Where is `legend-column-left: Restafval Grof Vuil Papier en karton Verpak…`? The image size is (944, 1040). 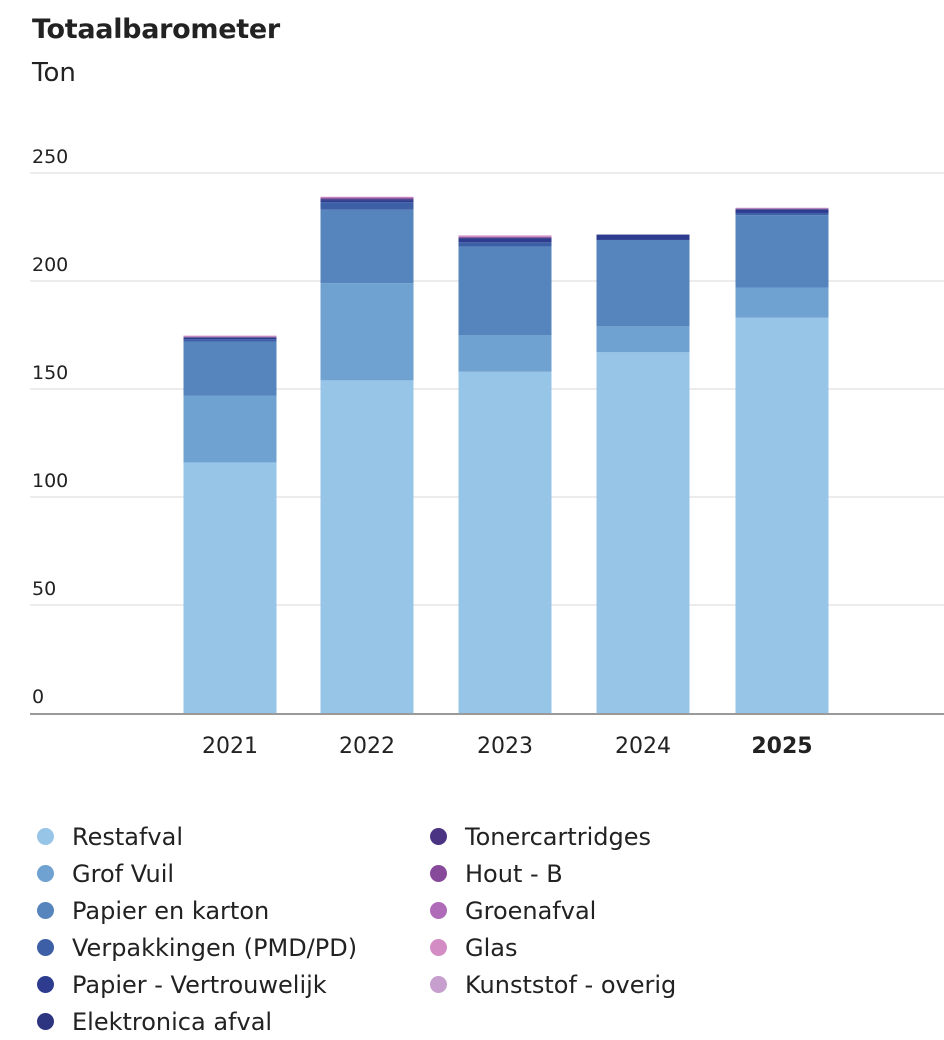
legend-column-left: Restafval Grof Vuil Papier en karton Verpak… is located at coordinates (197, 929).